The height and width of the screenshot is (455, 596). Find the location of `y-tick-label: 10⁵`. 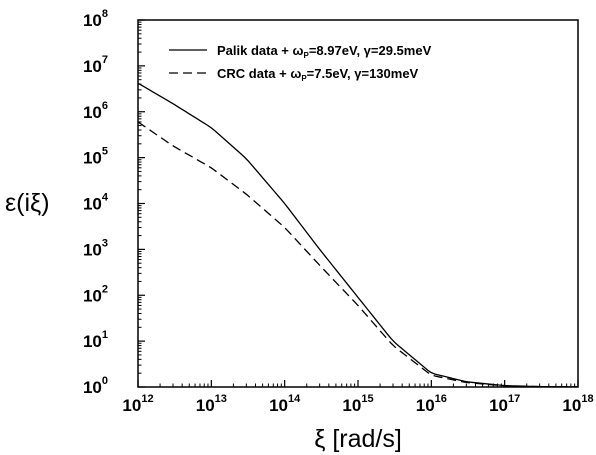

y-tick-label: 10⁵ is located at coordinates (95, 157).